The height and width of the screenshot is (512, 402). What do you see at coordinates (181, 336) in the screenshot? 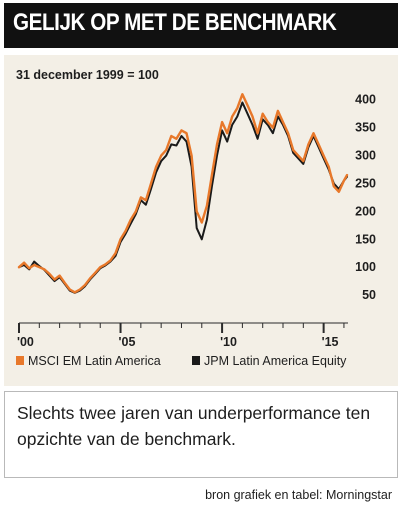
I see `x-axis: '00 '05 '10 '15` at bounding box center [181, 336].